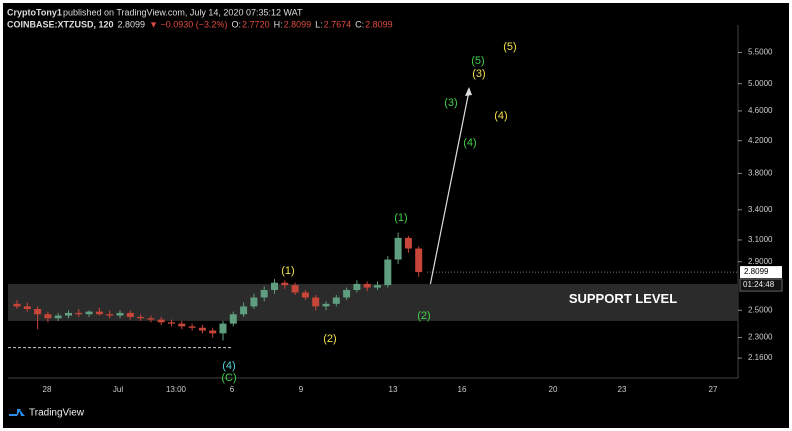  Describe the element at coordinates (60, 24) in the screenshot. I see `header-field: COINBASE:XTZUSD, 120` at that location.